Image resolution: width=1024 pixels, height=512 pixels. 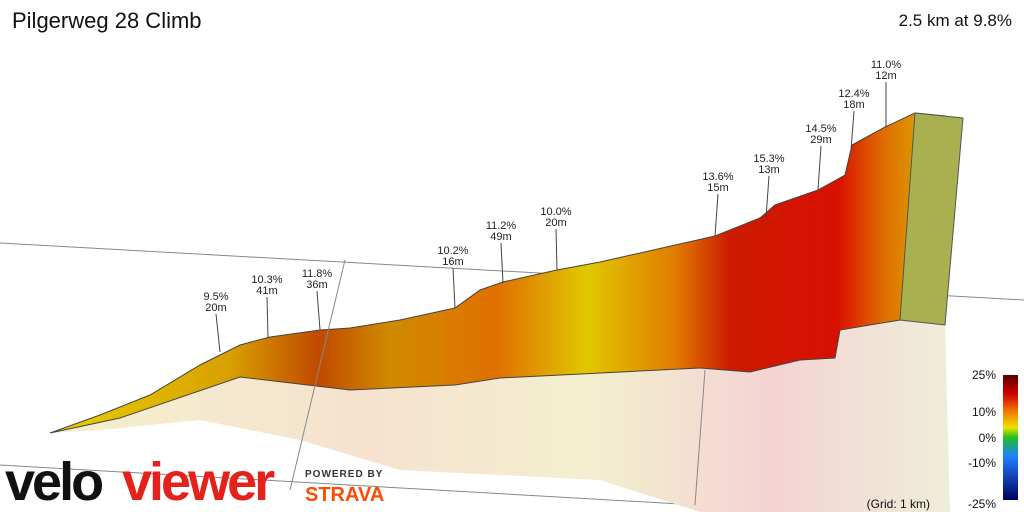 What do you see at coordinates (500, 237) in the screenshot?
I see `segment-length: 49m` at bounding box center [500, 237].